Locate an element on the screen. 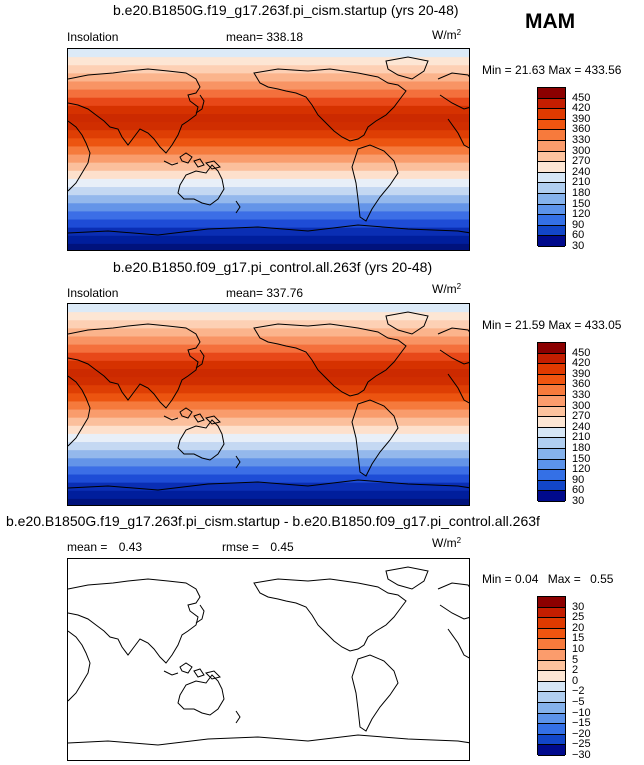  panel3-rmse-label: rmse = is located at coordinates (241, 547).